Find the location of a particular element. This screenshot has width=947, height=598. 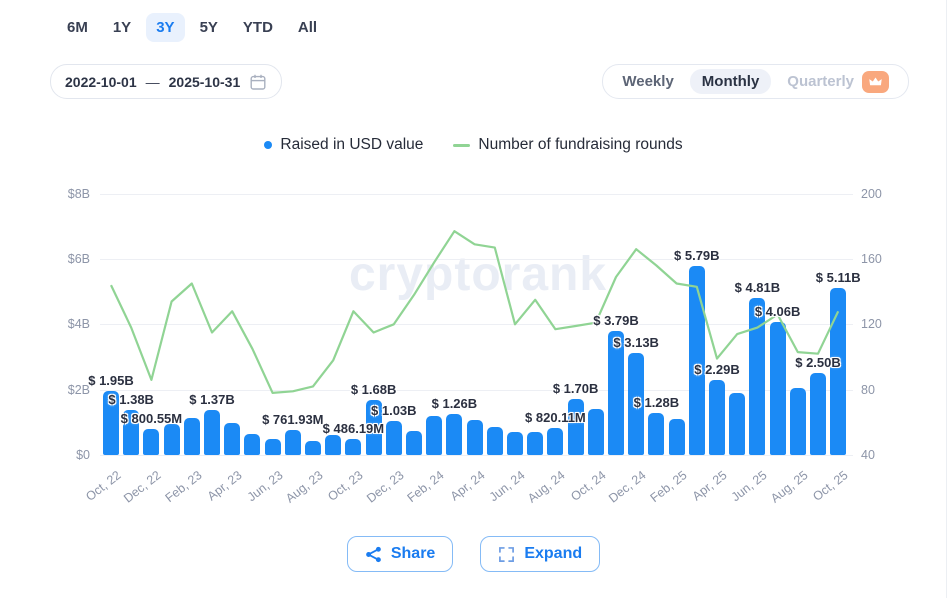

legend-dot-icon is located at coordinates (268, 145).